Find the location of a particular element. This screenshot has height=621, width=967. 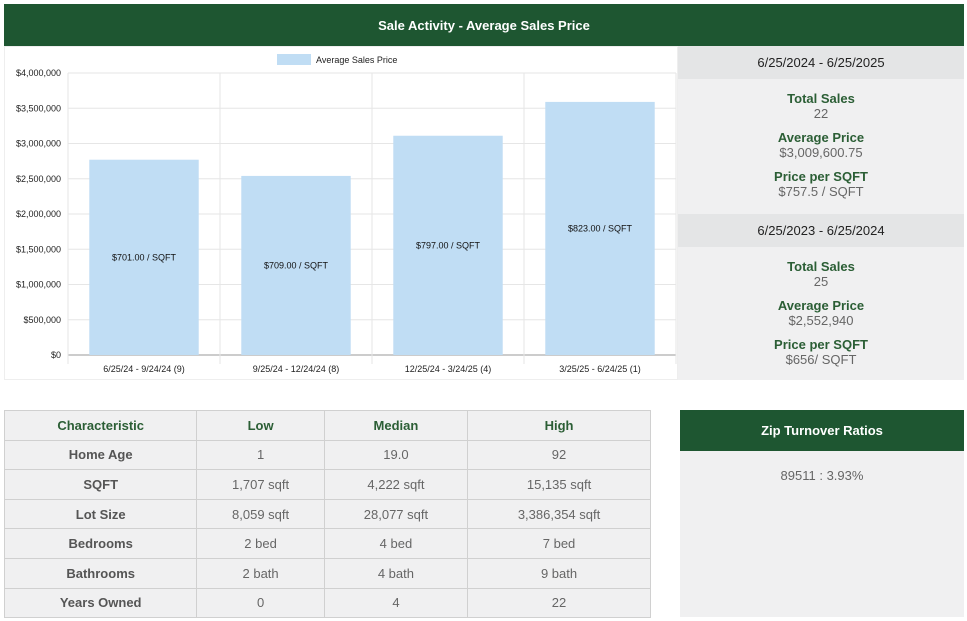

total-sales-value: 22 is located at coordinates (821, 113).